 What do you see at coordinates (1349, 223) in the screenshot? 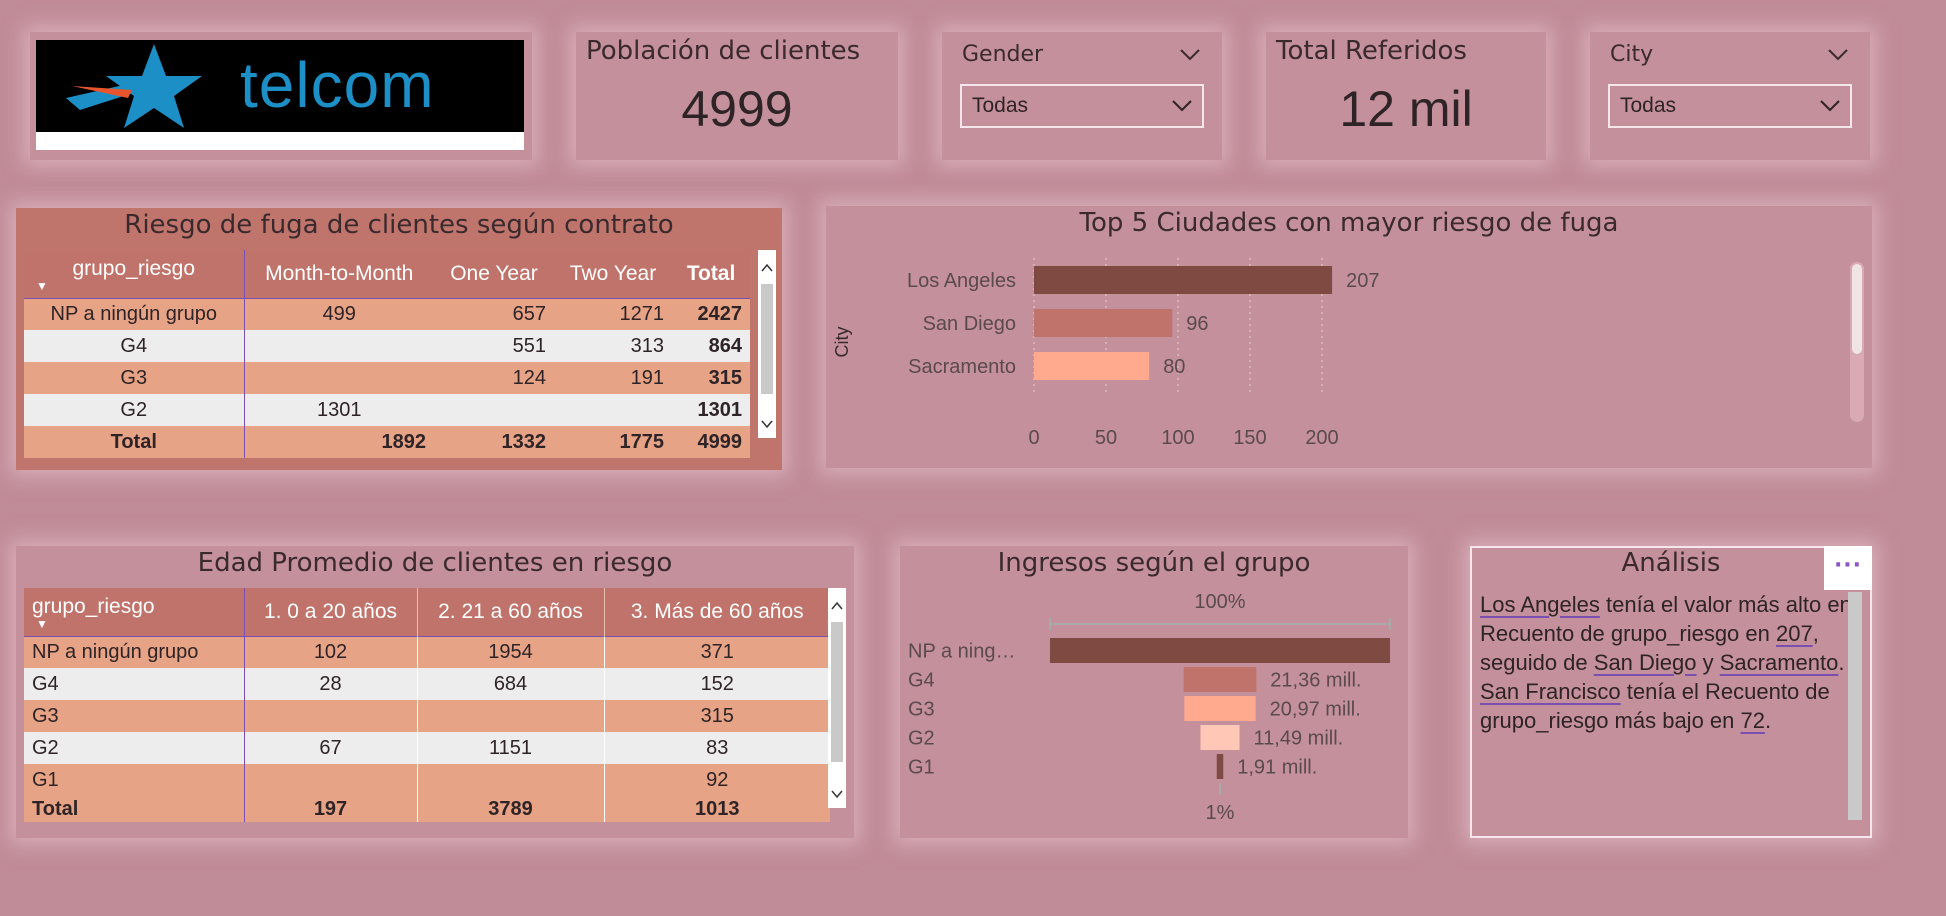
I see `top-cities-chart-title: Top 5 Ciudades con mayor riesgo de fuga` at bounding box center [1349, 223].